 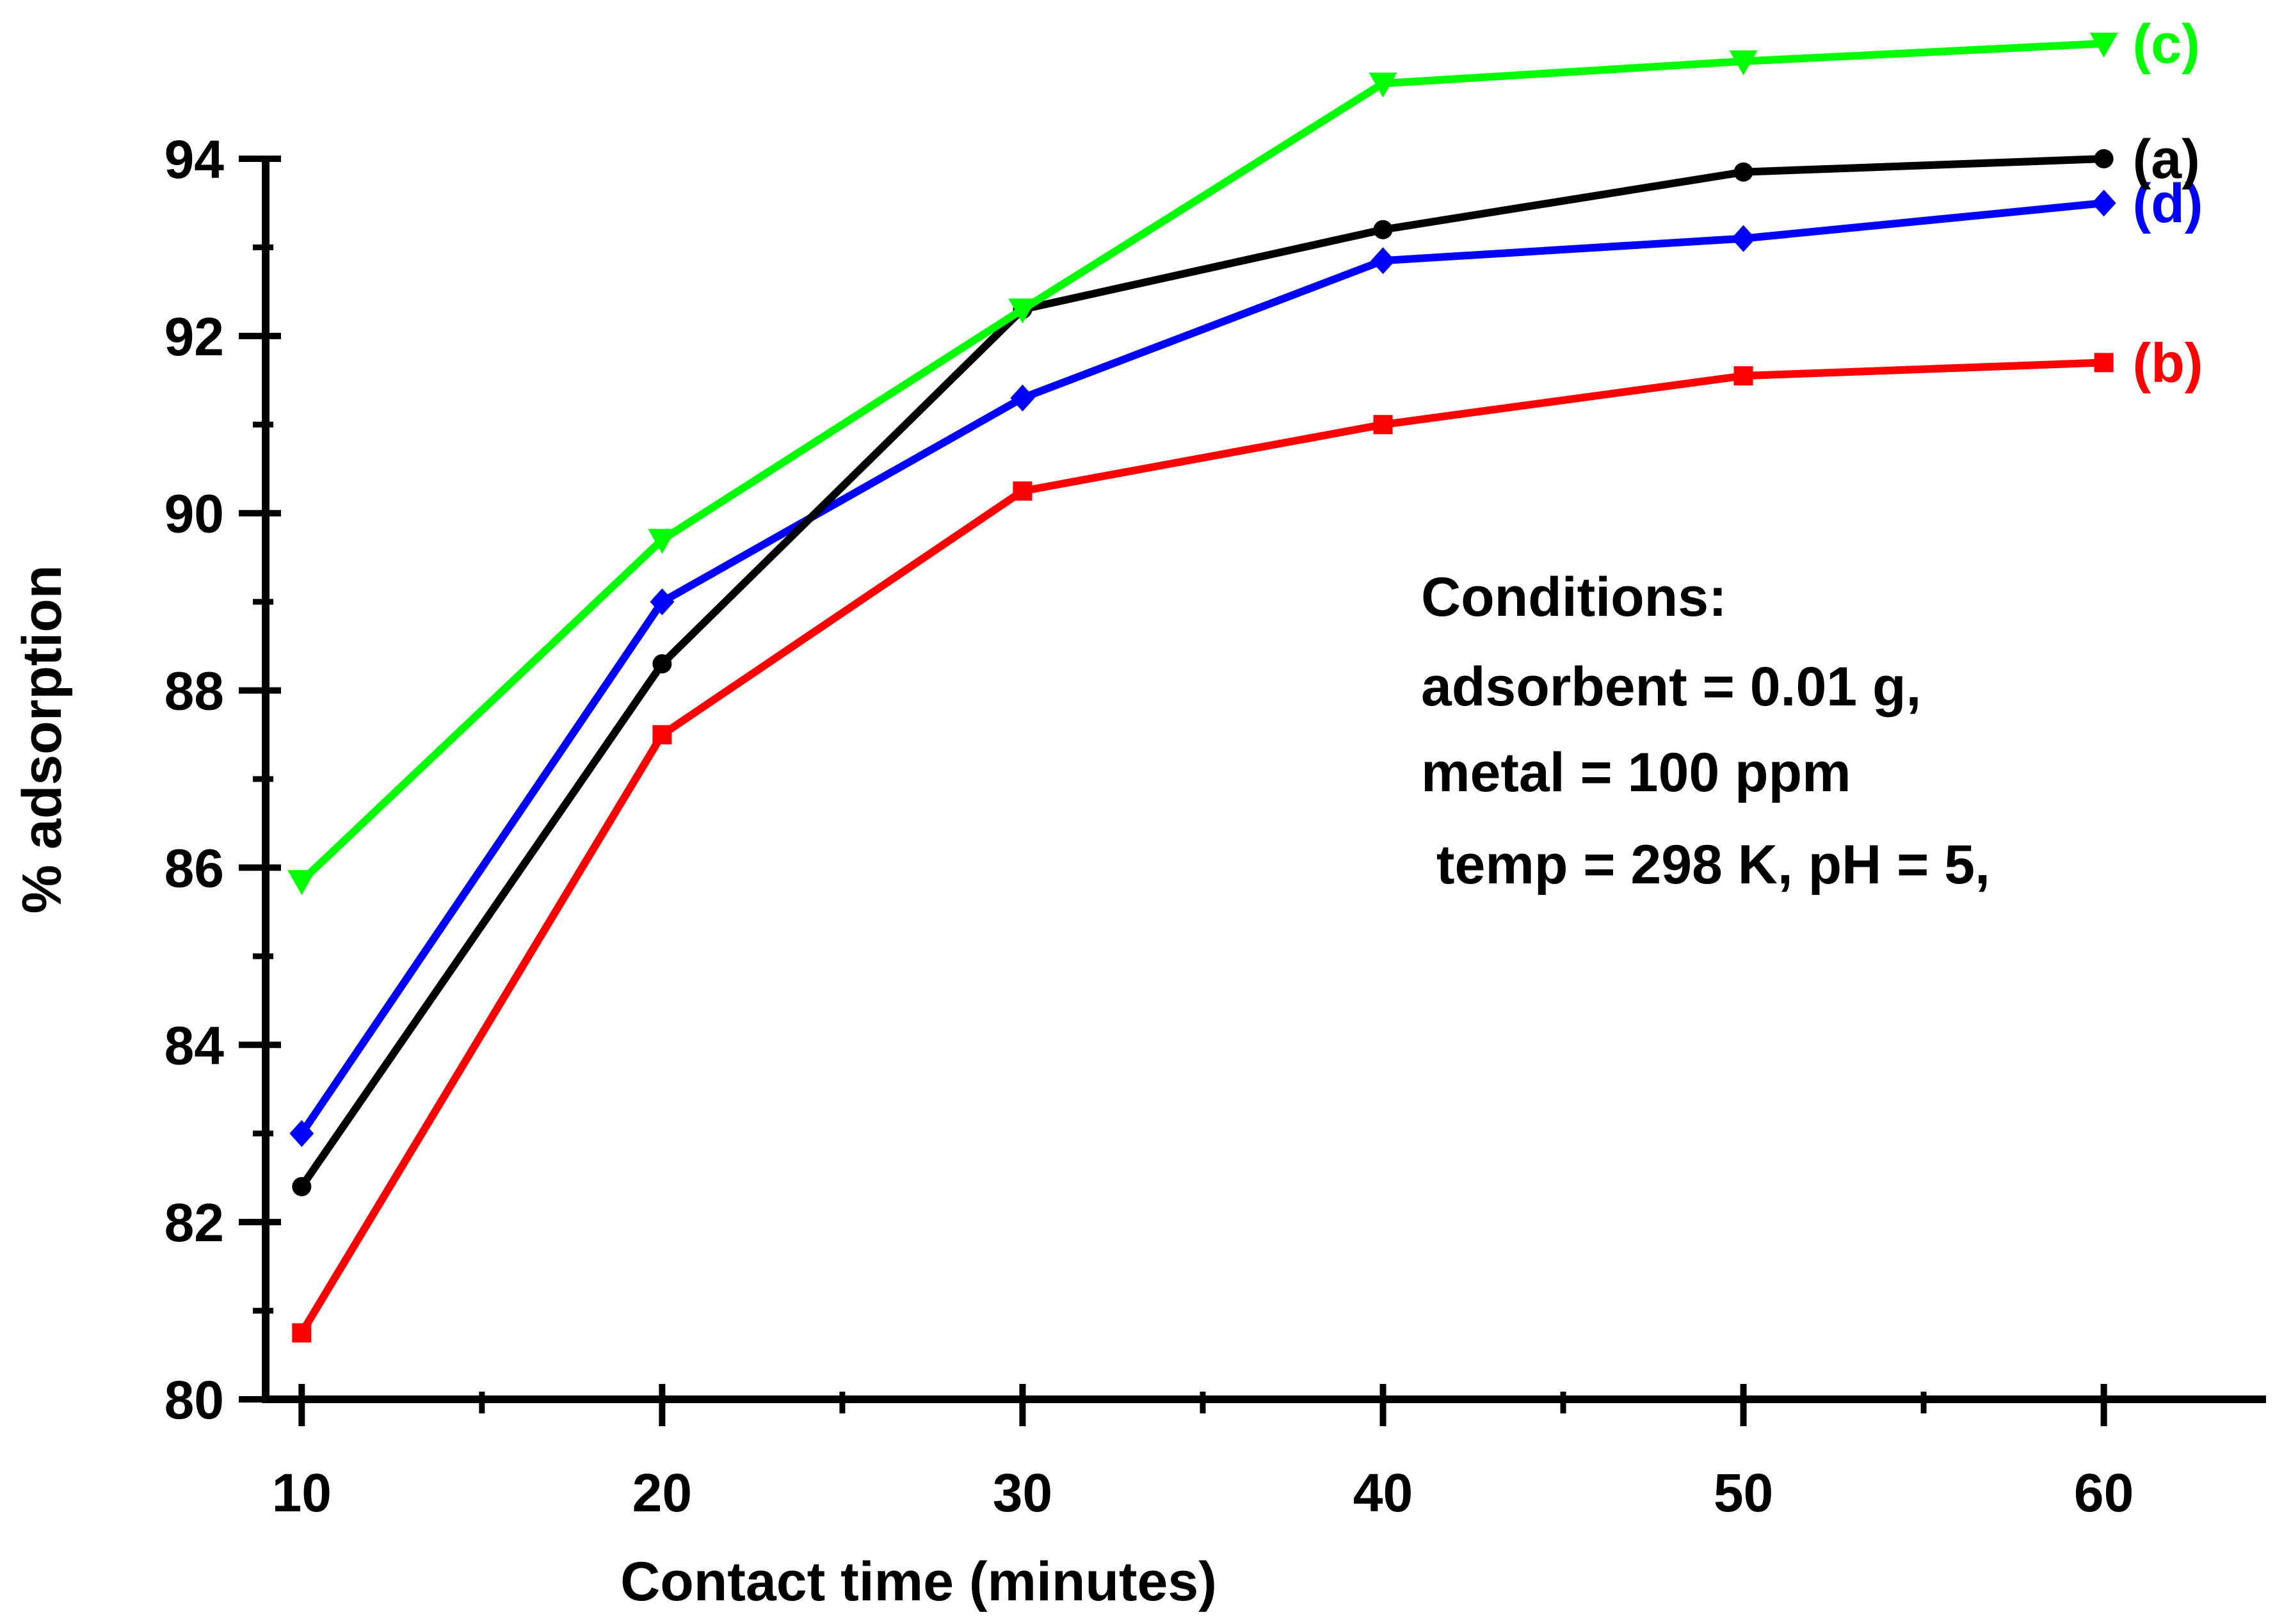 I want to click on x-tick-label: 50, so click(x=1744, y=1493).